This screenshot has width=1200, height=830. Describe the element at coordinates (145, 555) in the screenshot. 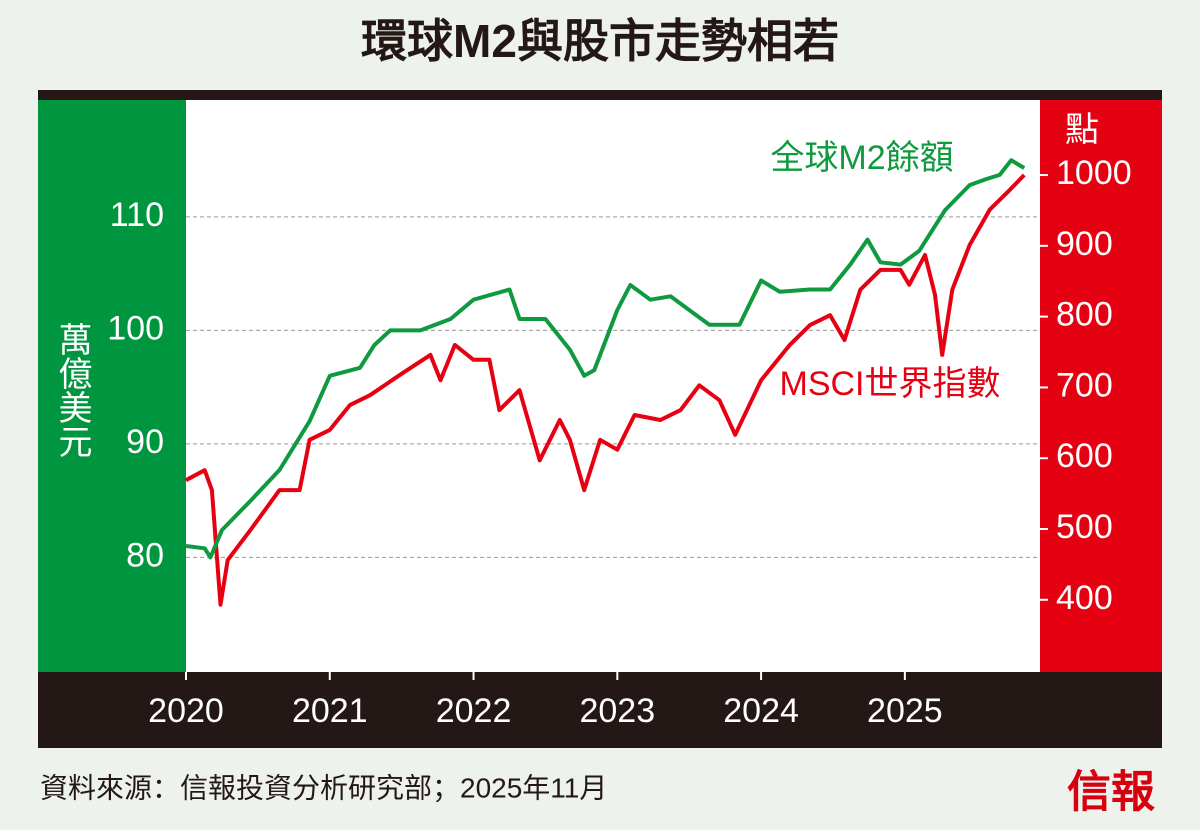

I see `y-tick-label: 80` at that location.